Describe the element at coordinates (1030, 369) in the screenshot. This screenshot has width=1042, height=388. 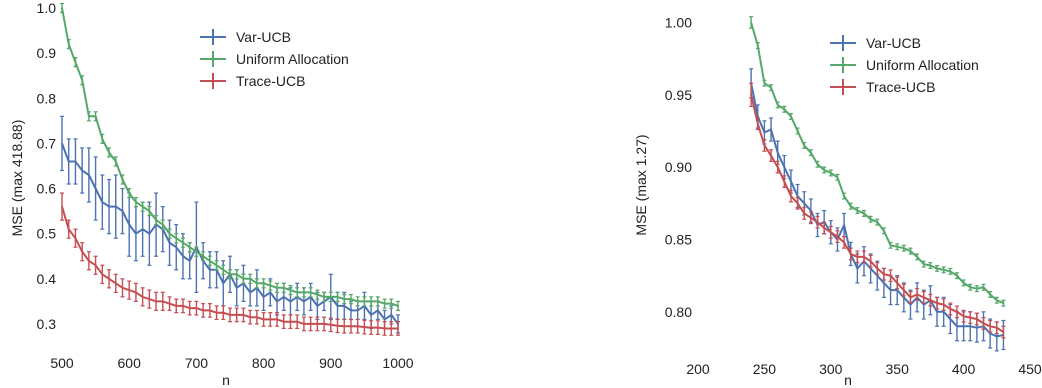
I see `right-chart-x-tick-label: 450` at that location.